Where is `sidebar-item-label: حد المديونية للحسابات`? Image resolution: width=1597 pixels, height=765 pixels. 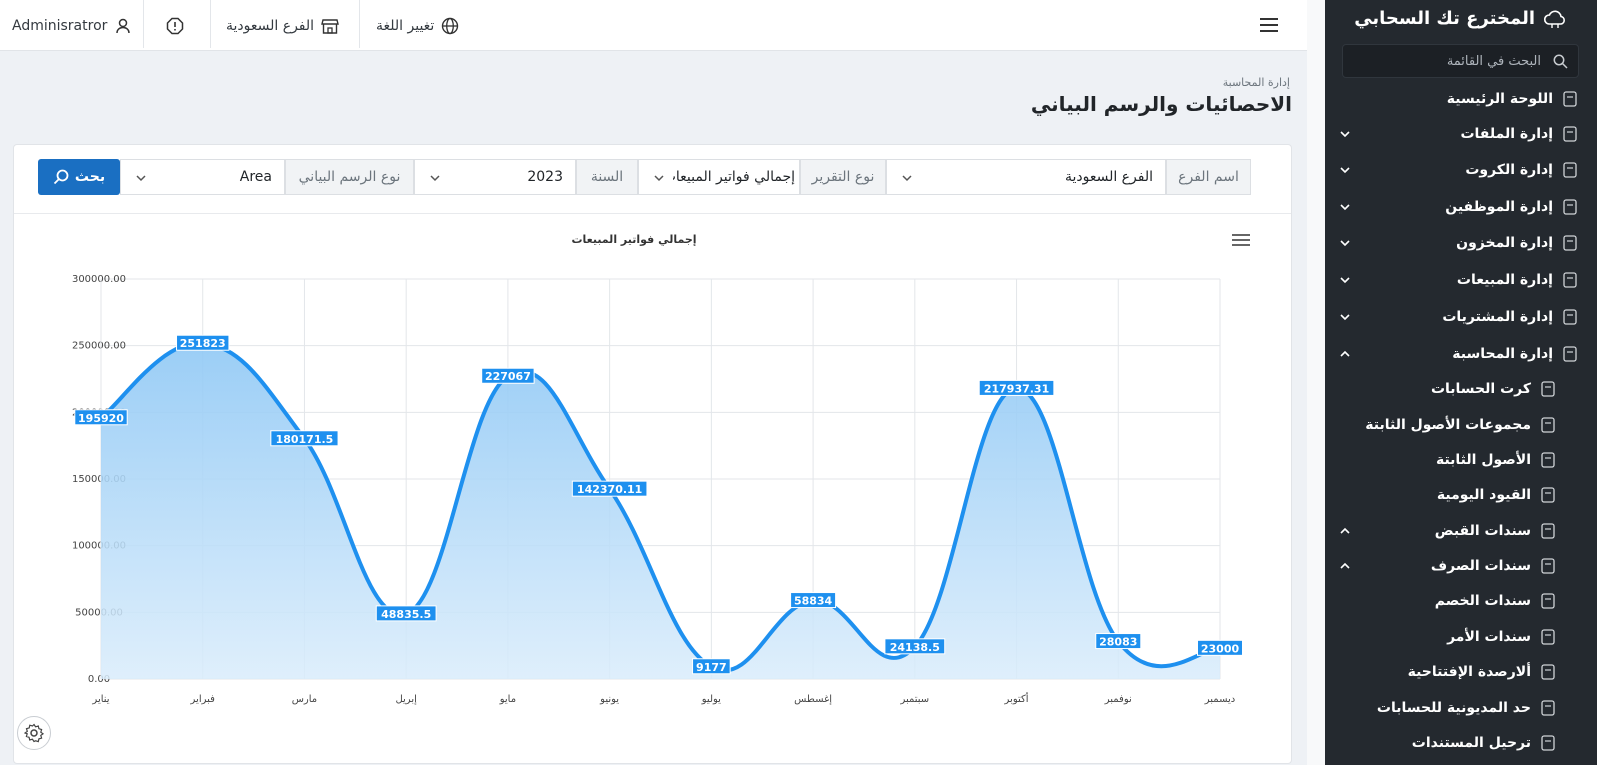
sidebar-item-label: حد المديونية للحسابات is located at coordinates (1453, 708).